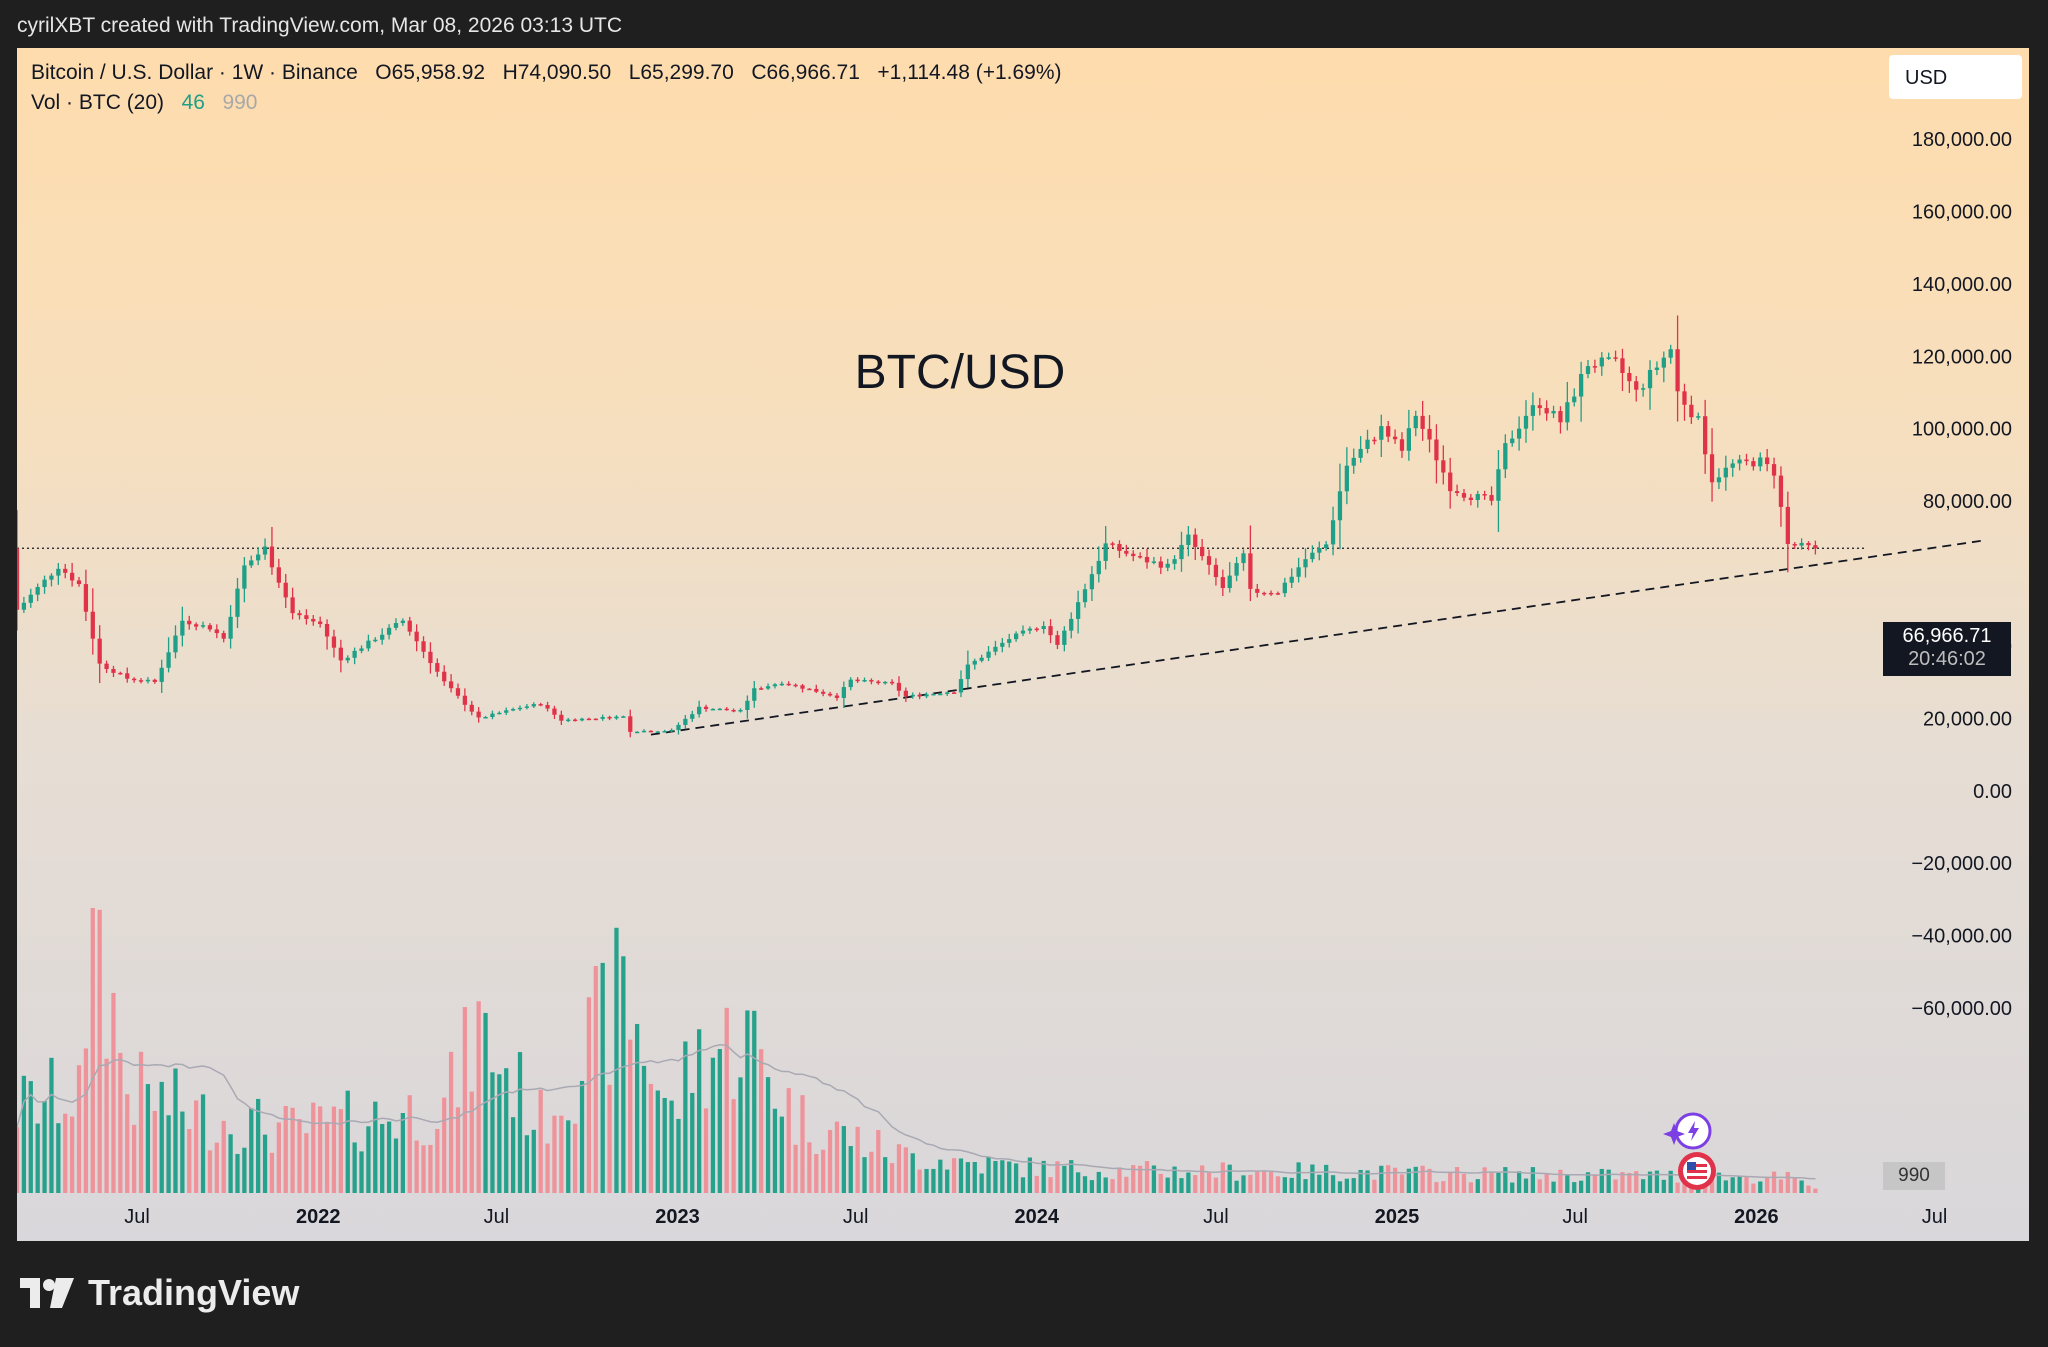  Describe the element at coordinates (159, 1293) in the screenshot. I see `footer-brand: TradingView` at that location.